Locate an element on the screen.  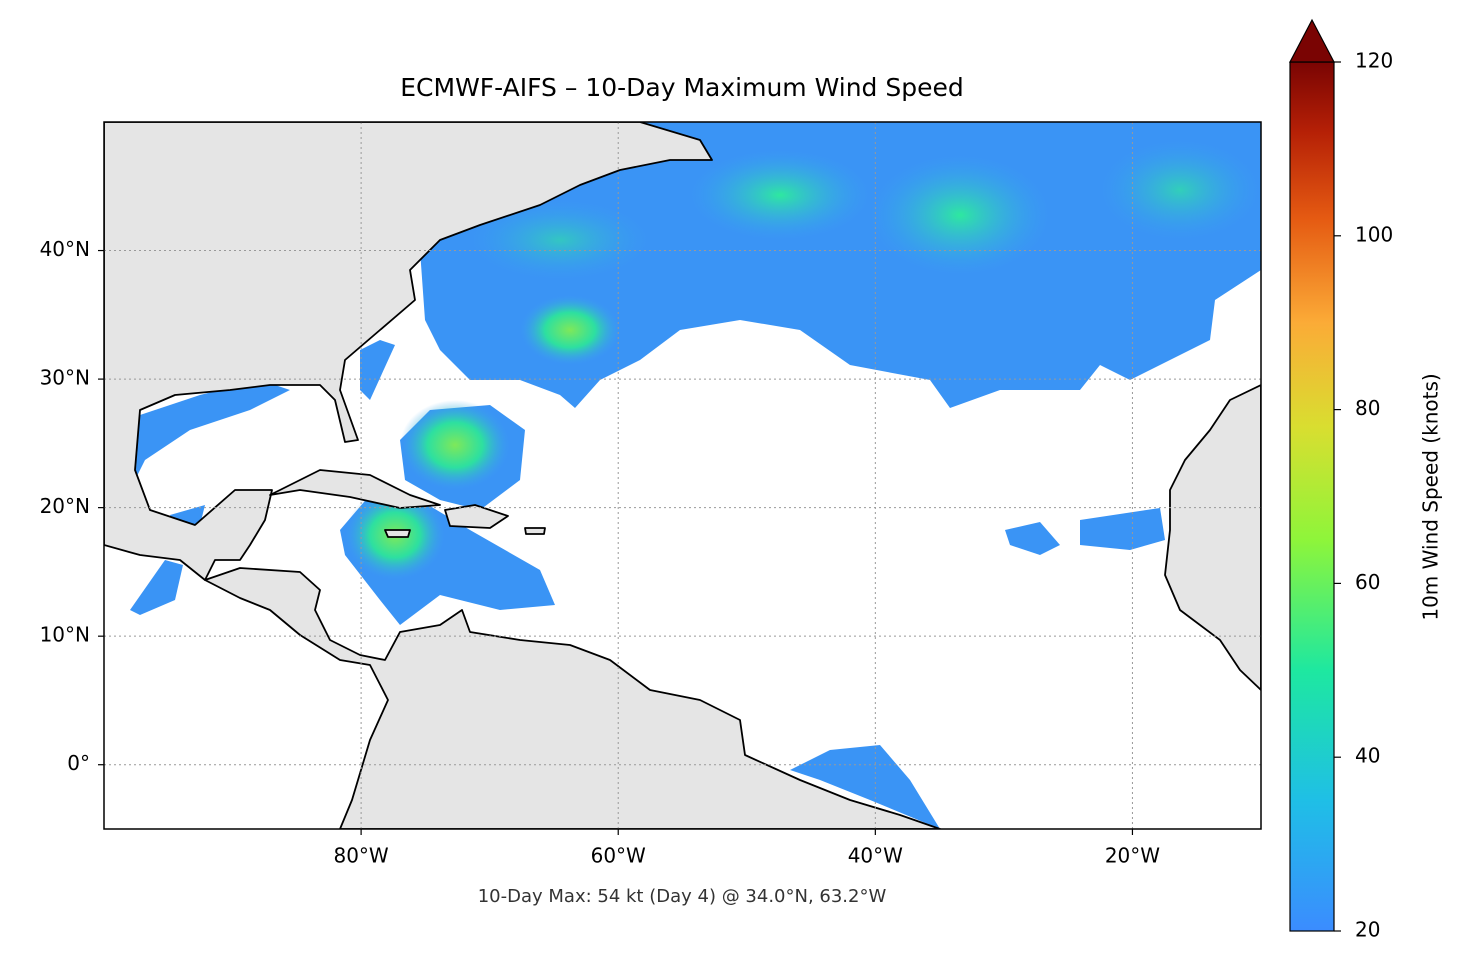
y-tick-label: 10°N is located at coordinates (65, 635).